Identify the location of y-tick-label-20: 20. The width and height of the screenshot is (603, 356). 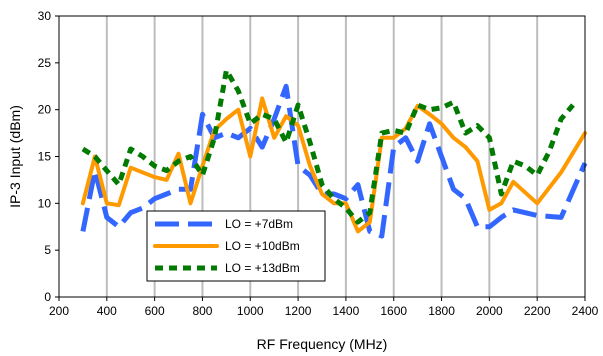
(45, 110).